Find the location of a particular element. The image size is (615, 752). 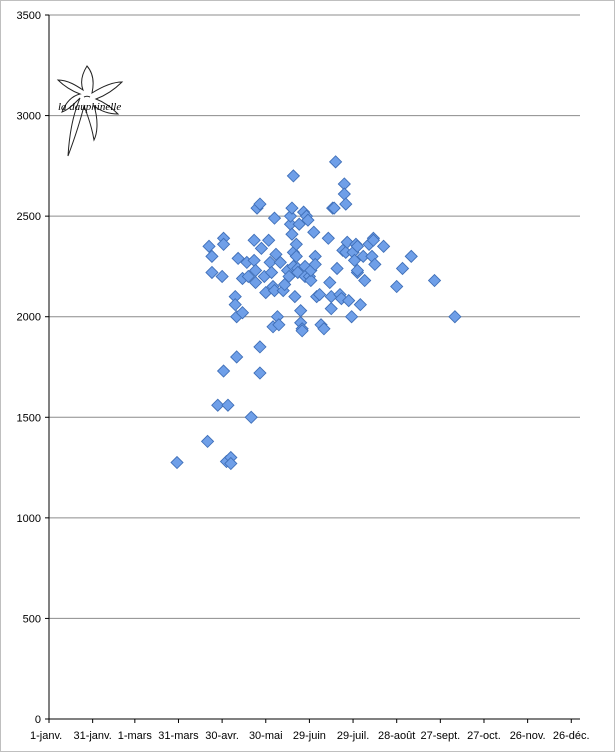

y-tick-label: 2500 is located at coordinates (29, 217).